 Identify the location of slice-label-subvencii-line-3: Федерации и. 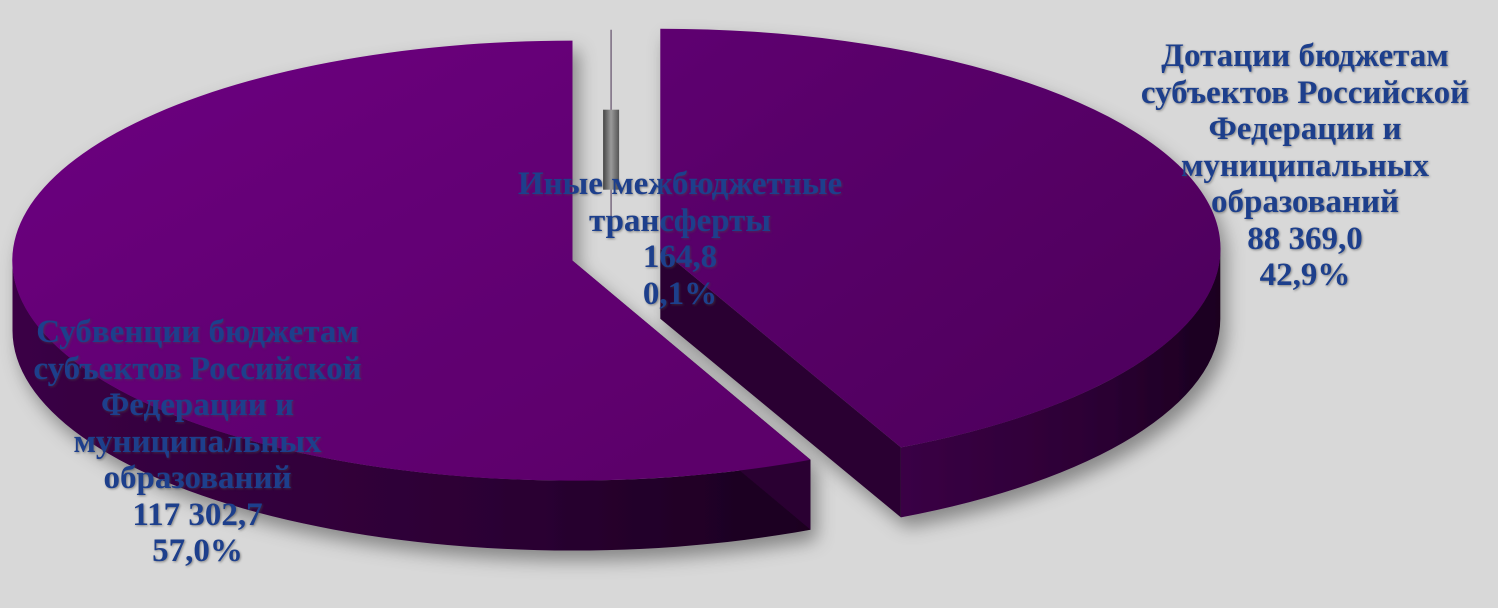
(197, 405).